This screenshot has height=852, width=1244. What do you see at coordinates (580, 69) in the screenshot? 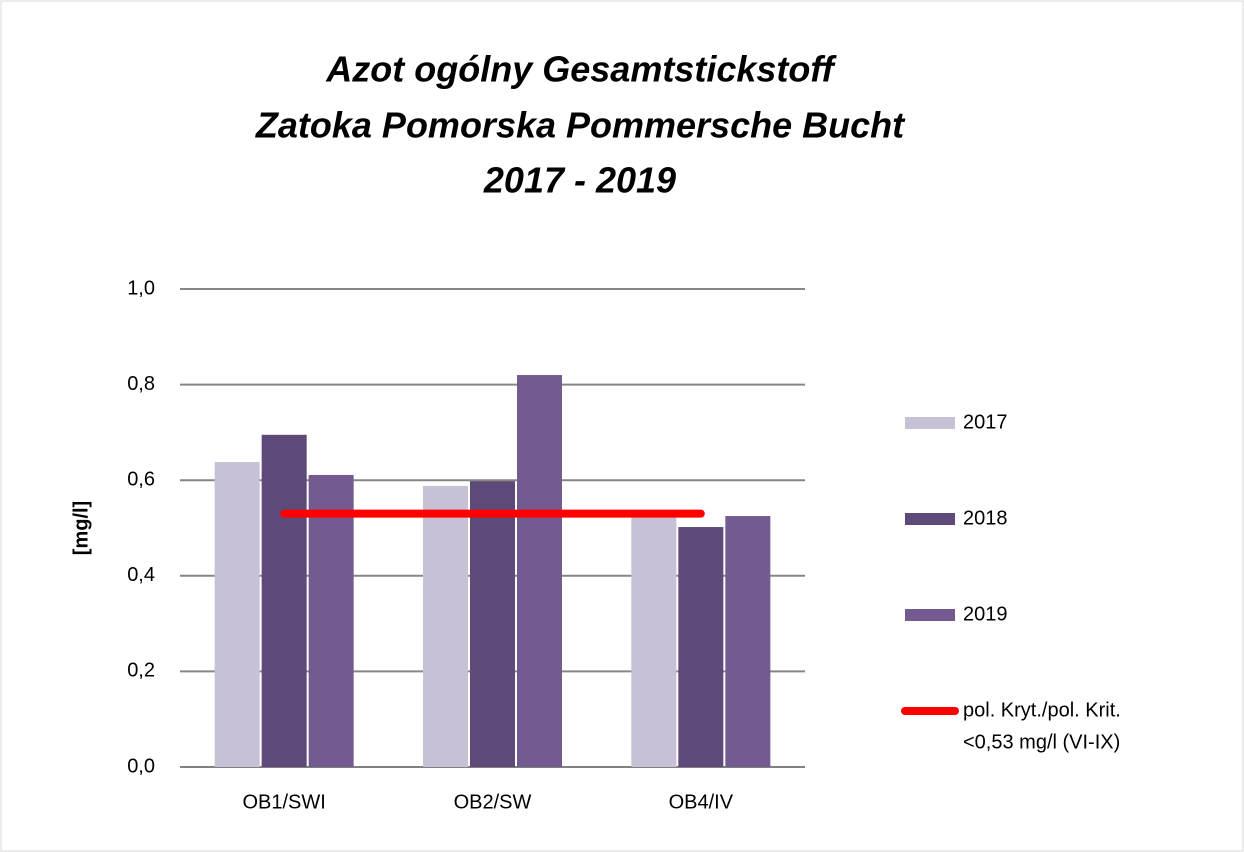
I see `chart-title: Azot ogólny Gesamtstickstoff` at bounding box center [580, 69].